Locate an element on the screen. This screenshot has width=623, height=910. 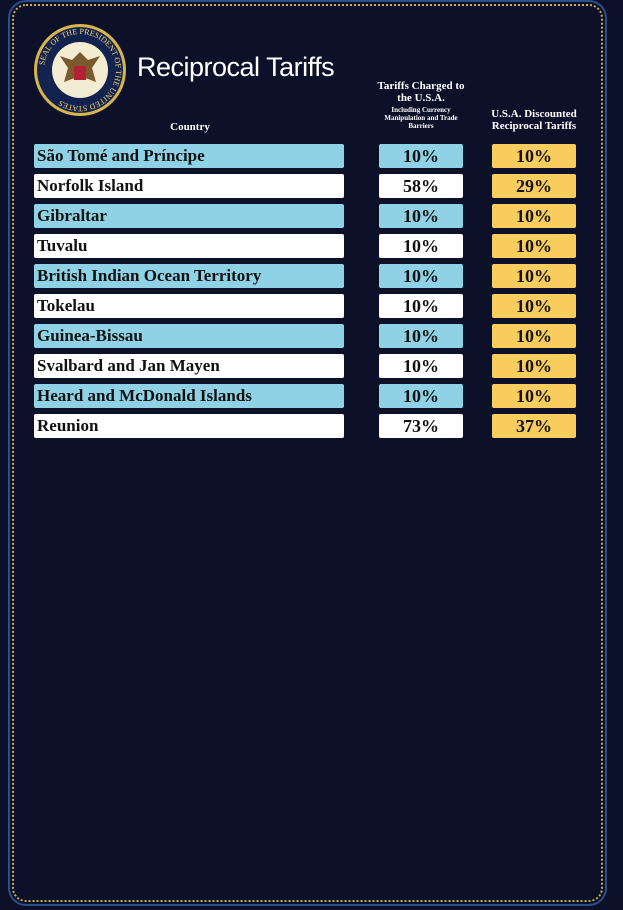
column-header: Tariffs Charged to the U.S.A. is located at coordinates (421, 92).